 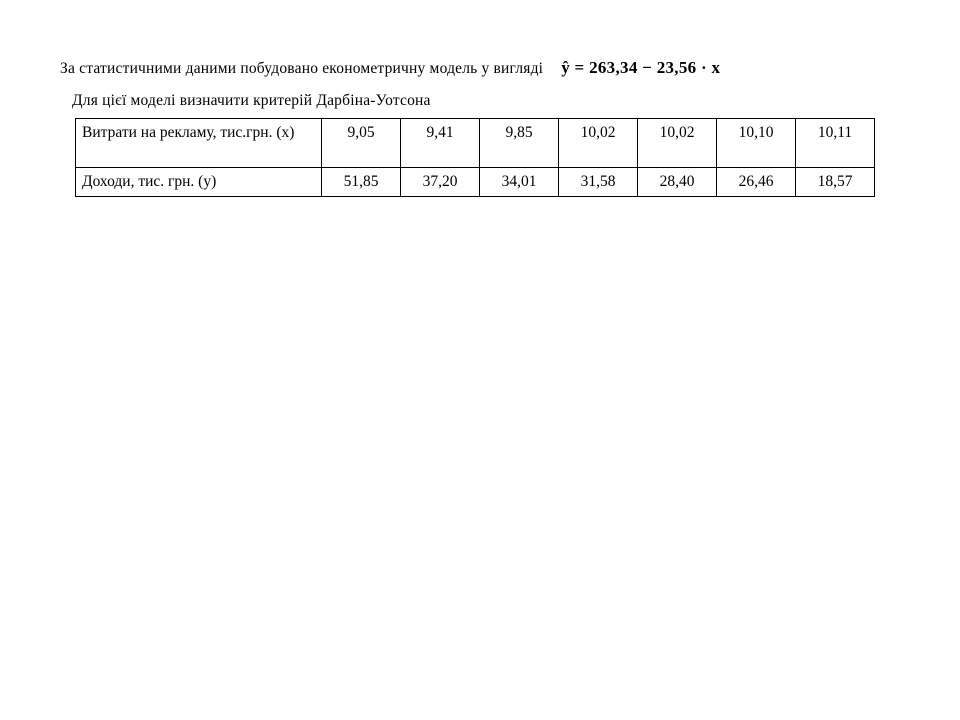 I want to click on table-cell: 9,05, so click(x=361, y=143).